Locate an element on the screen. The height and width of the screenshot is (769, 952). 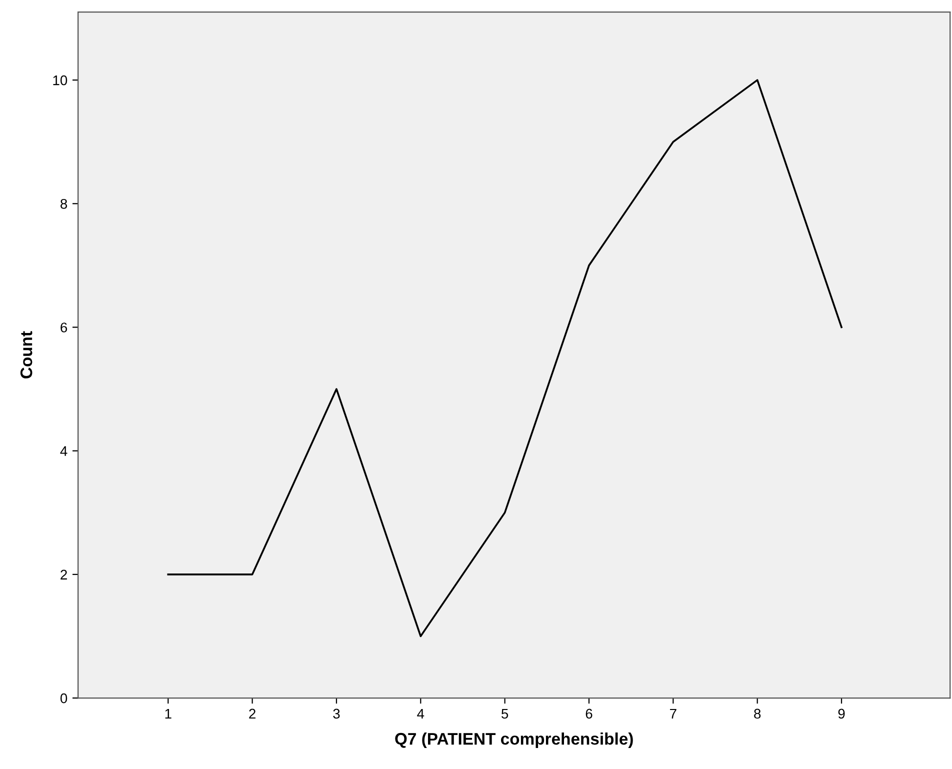
y-axis-title: Count is located at coordinates (26, 354).